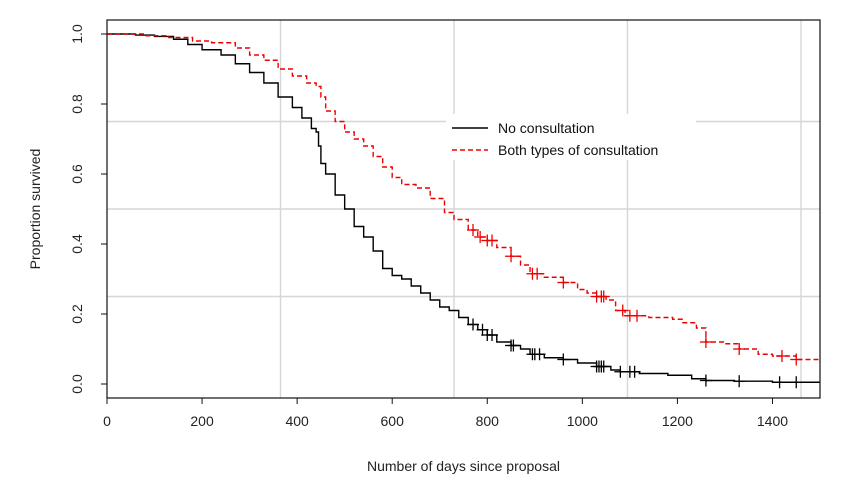 This screenshot has height=498, width=863. Describe the element at coordinates (772, 421) in the screenshot. I see `x-tick-label: 1400` at that location.